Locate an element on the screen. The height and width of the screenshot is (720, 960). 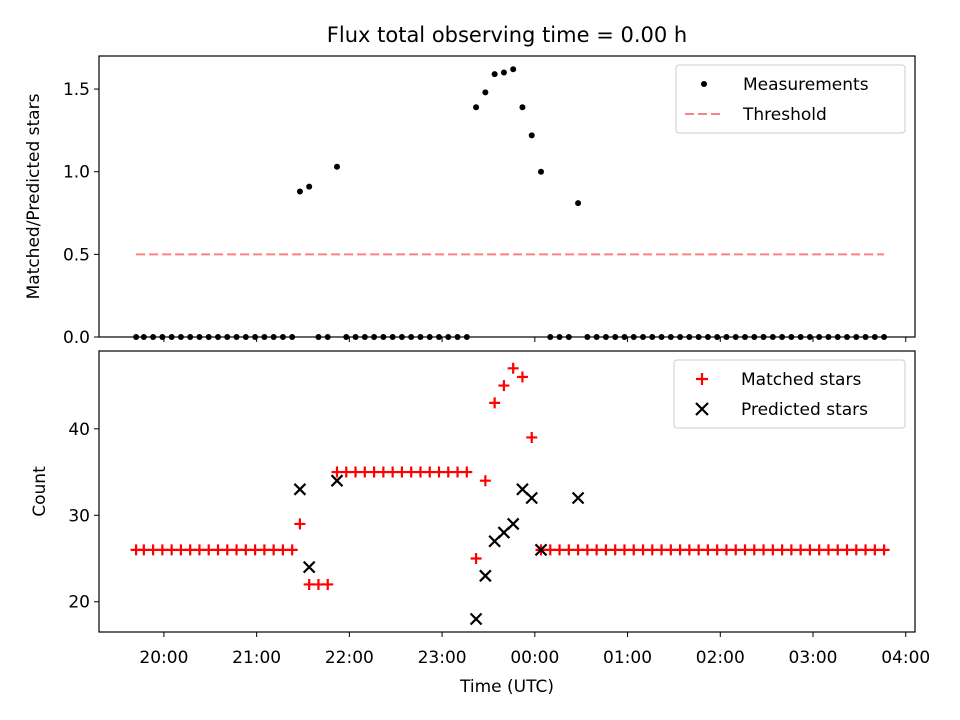
x-tick-label: 23:00 is located at coordinates (442, 658).